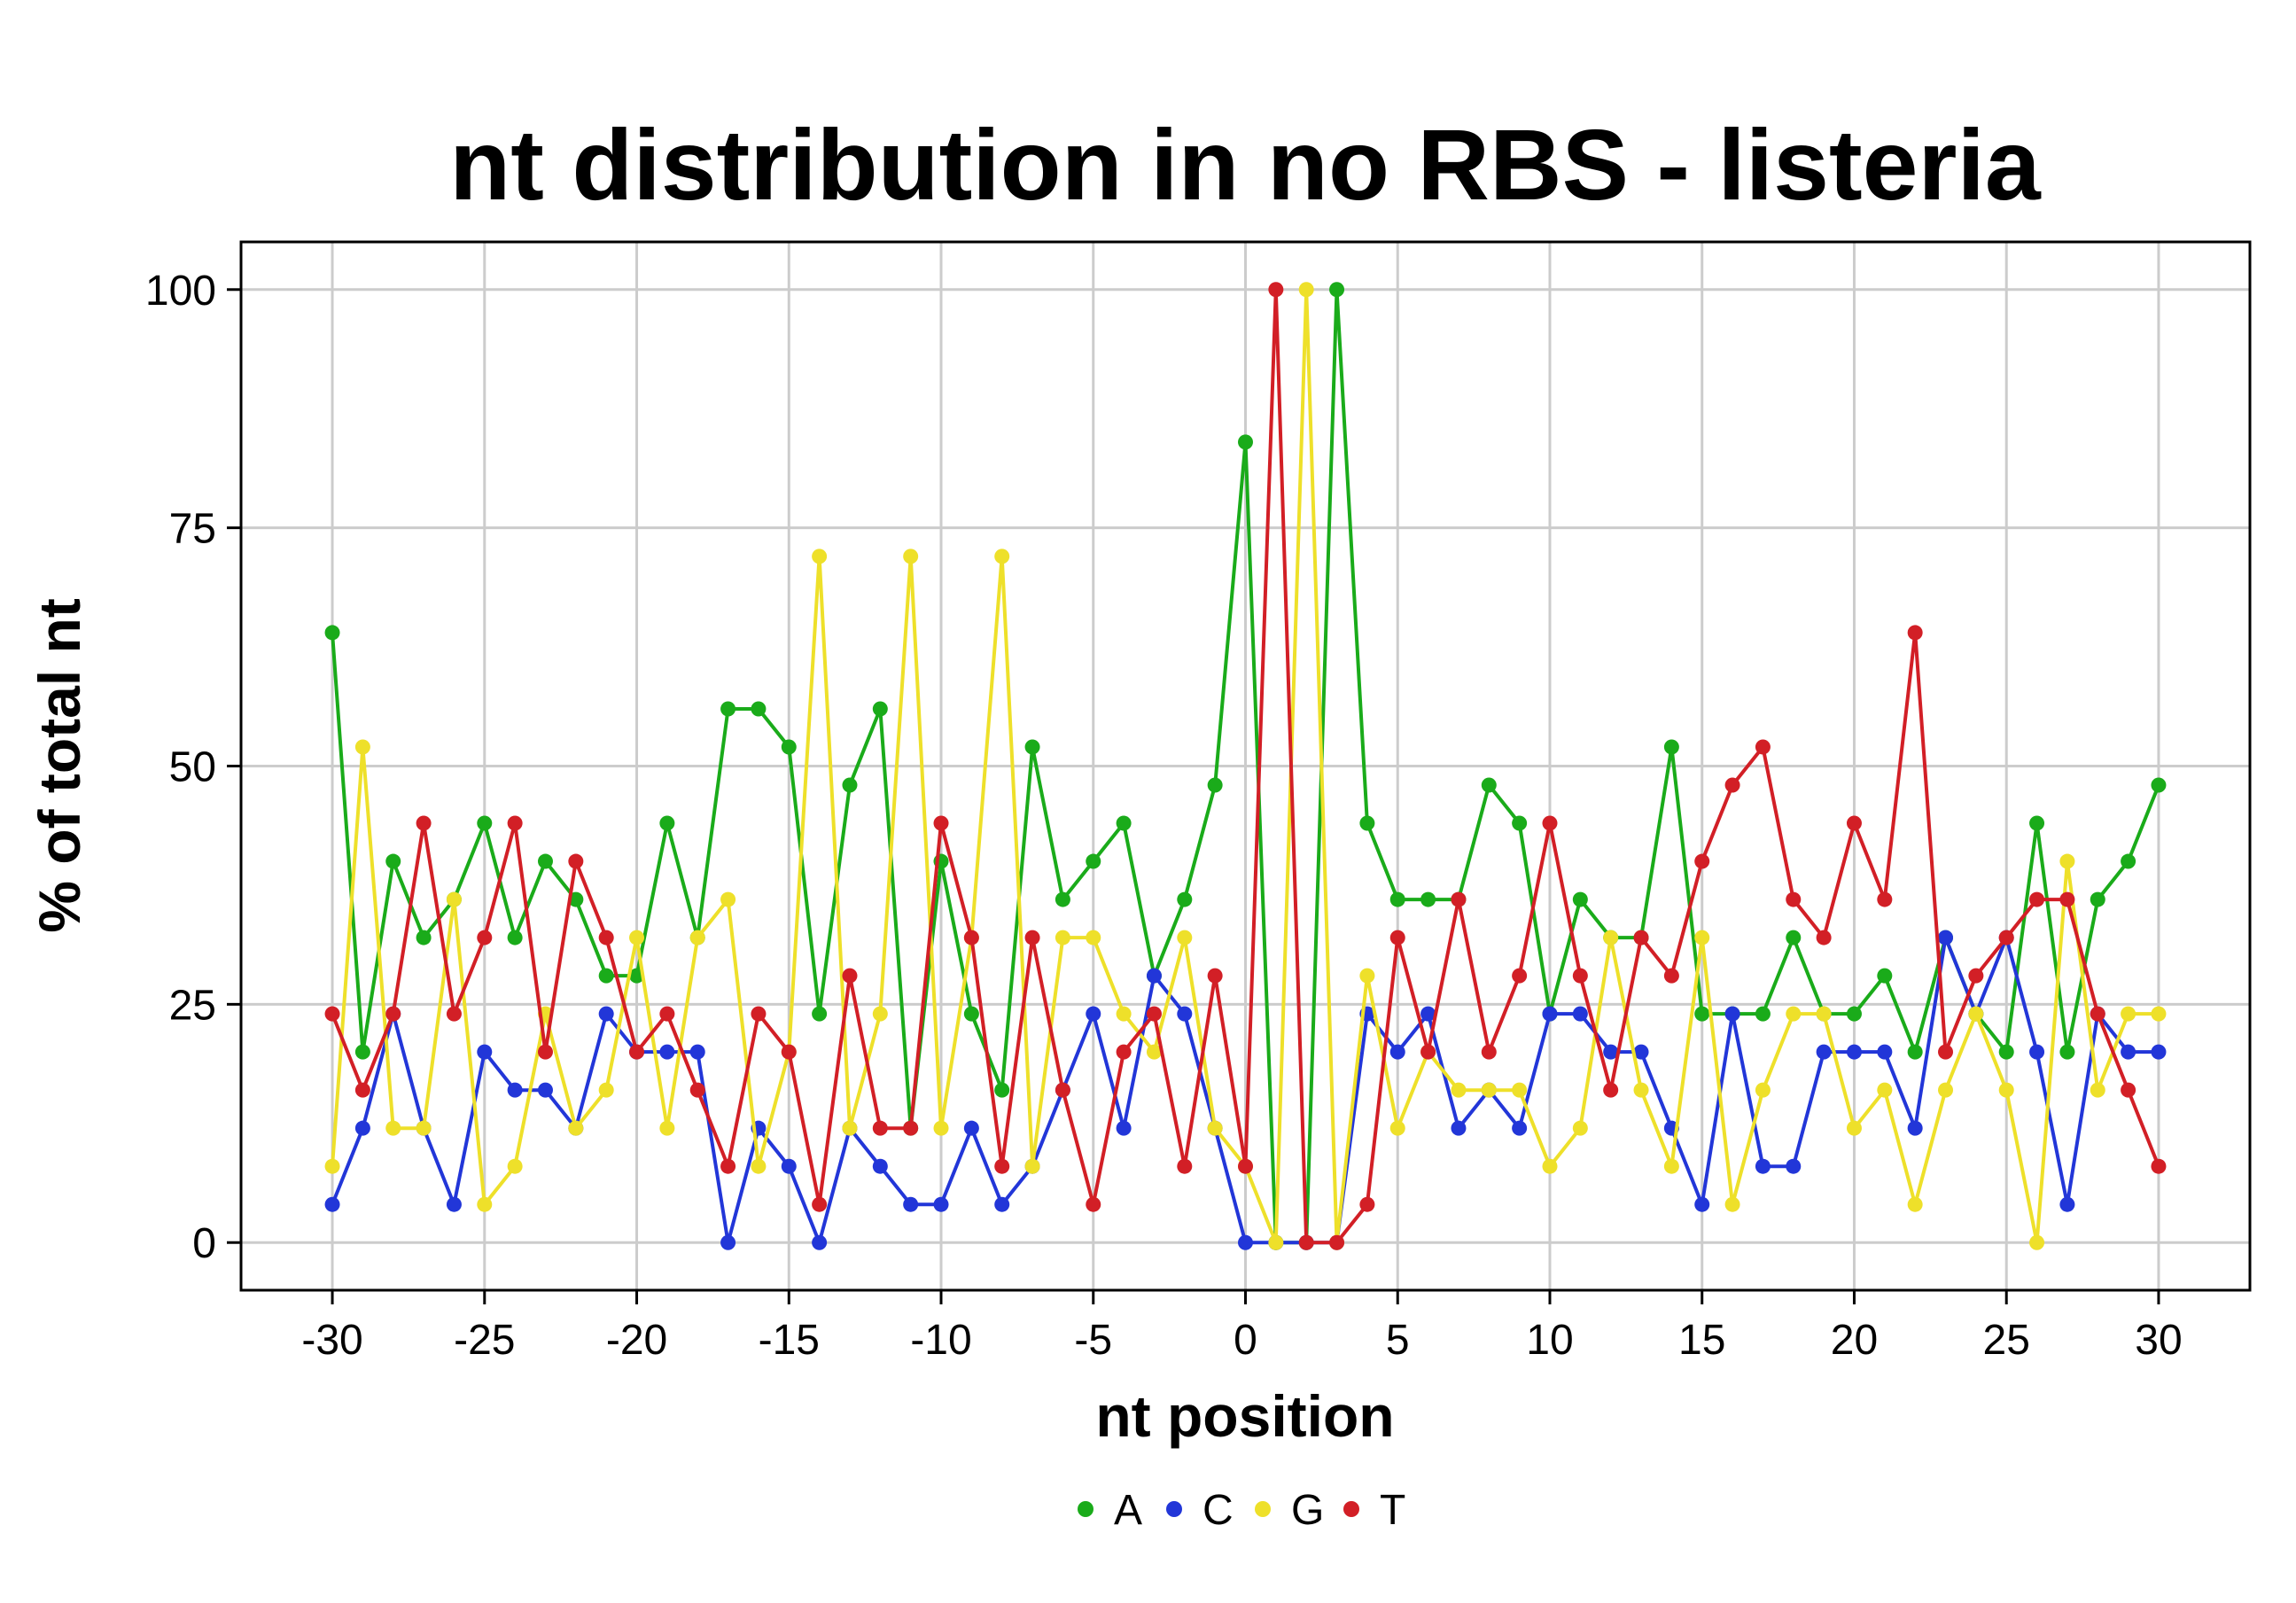  What do you see at coordinates (1701, 1340) in the screenshot?
I see `x-tick-label: 15` at bounding box center [1701, 1340].